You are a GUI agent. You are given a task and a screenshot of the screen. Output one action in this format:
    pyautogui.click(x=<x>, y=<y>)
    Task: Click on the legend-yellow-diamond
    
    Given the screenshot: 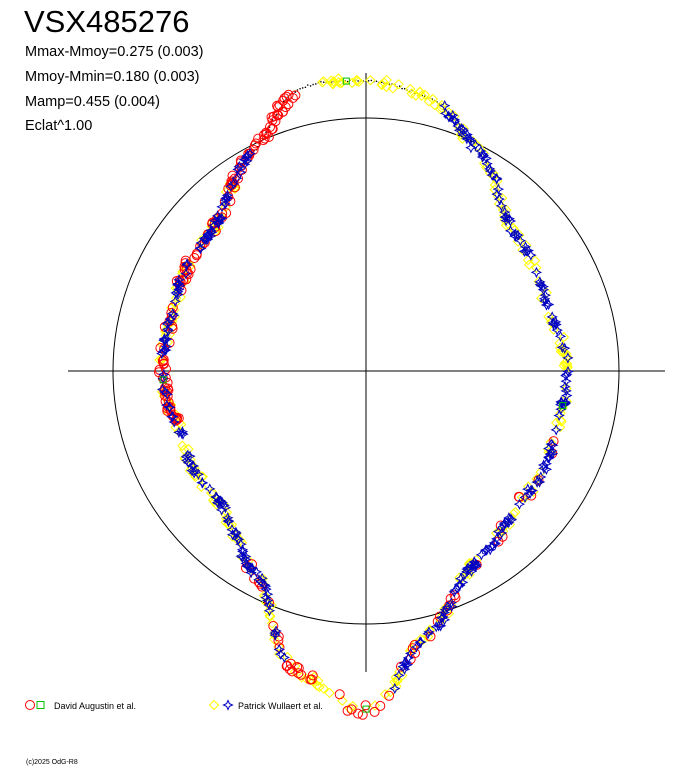 What is the action you would take?
    pyautogui.click(x=214, y=705)
    